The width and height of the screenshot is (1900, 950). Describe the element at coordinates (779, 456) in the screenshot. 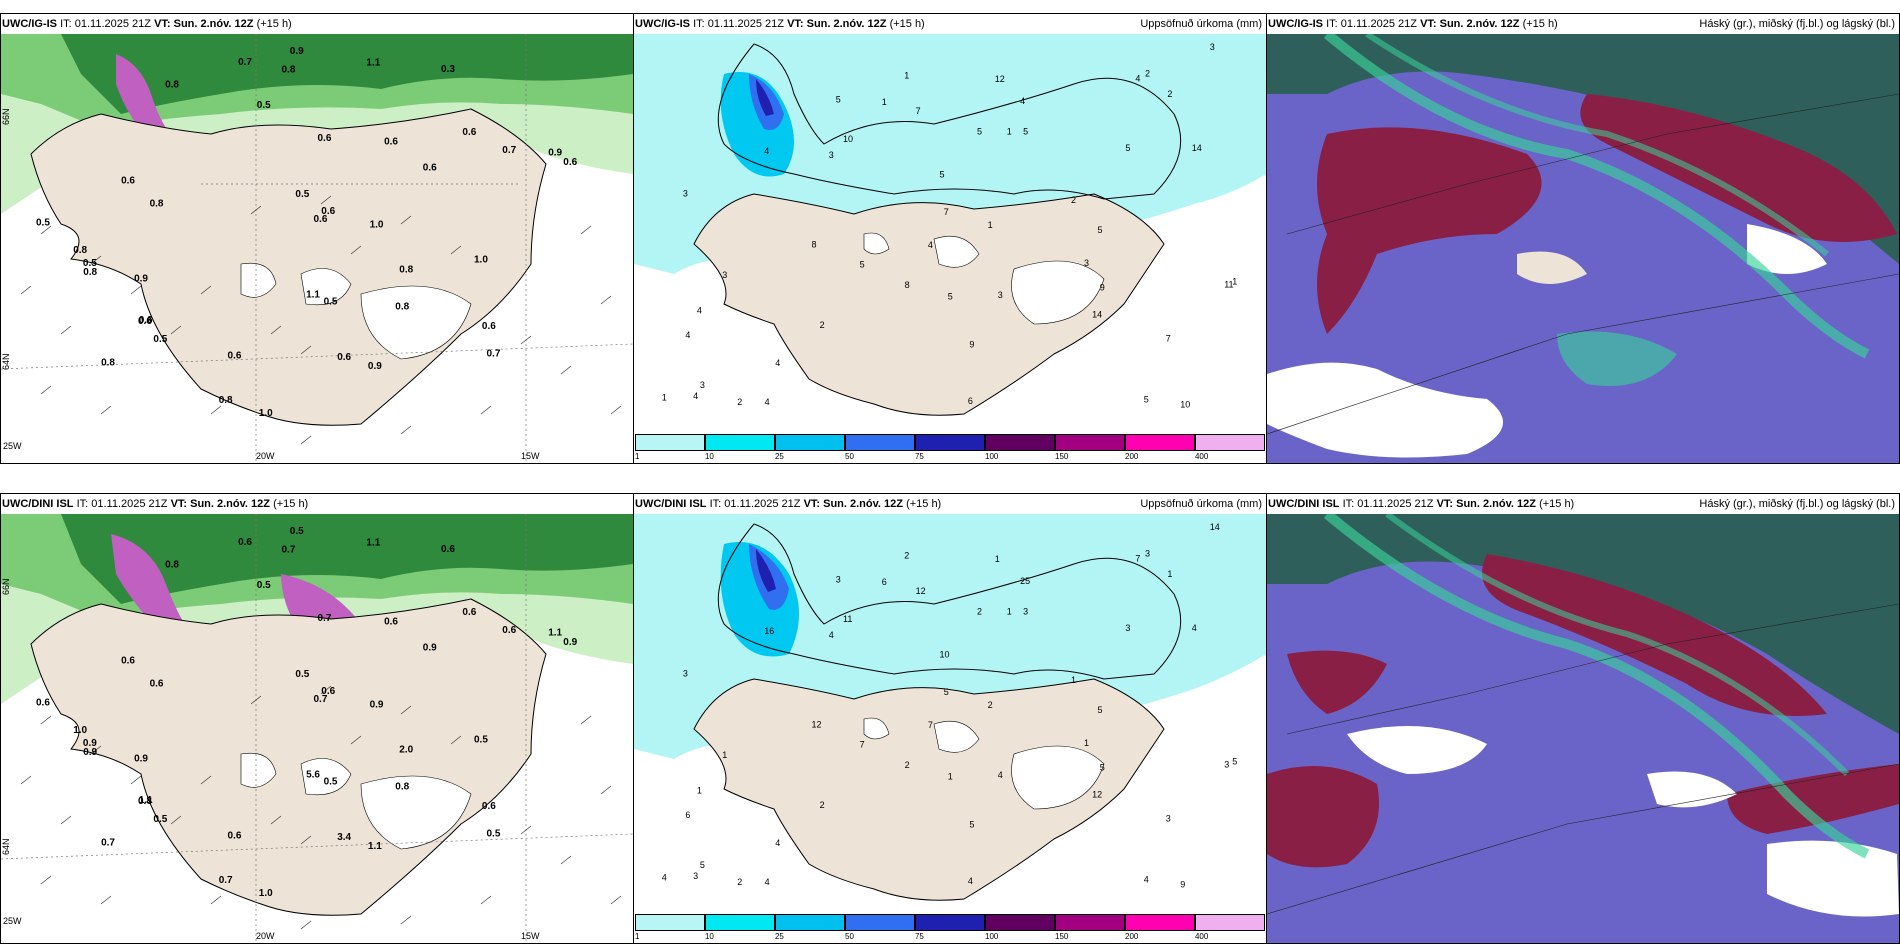

I see `colorbar-tick: 25` at that location.